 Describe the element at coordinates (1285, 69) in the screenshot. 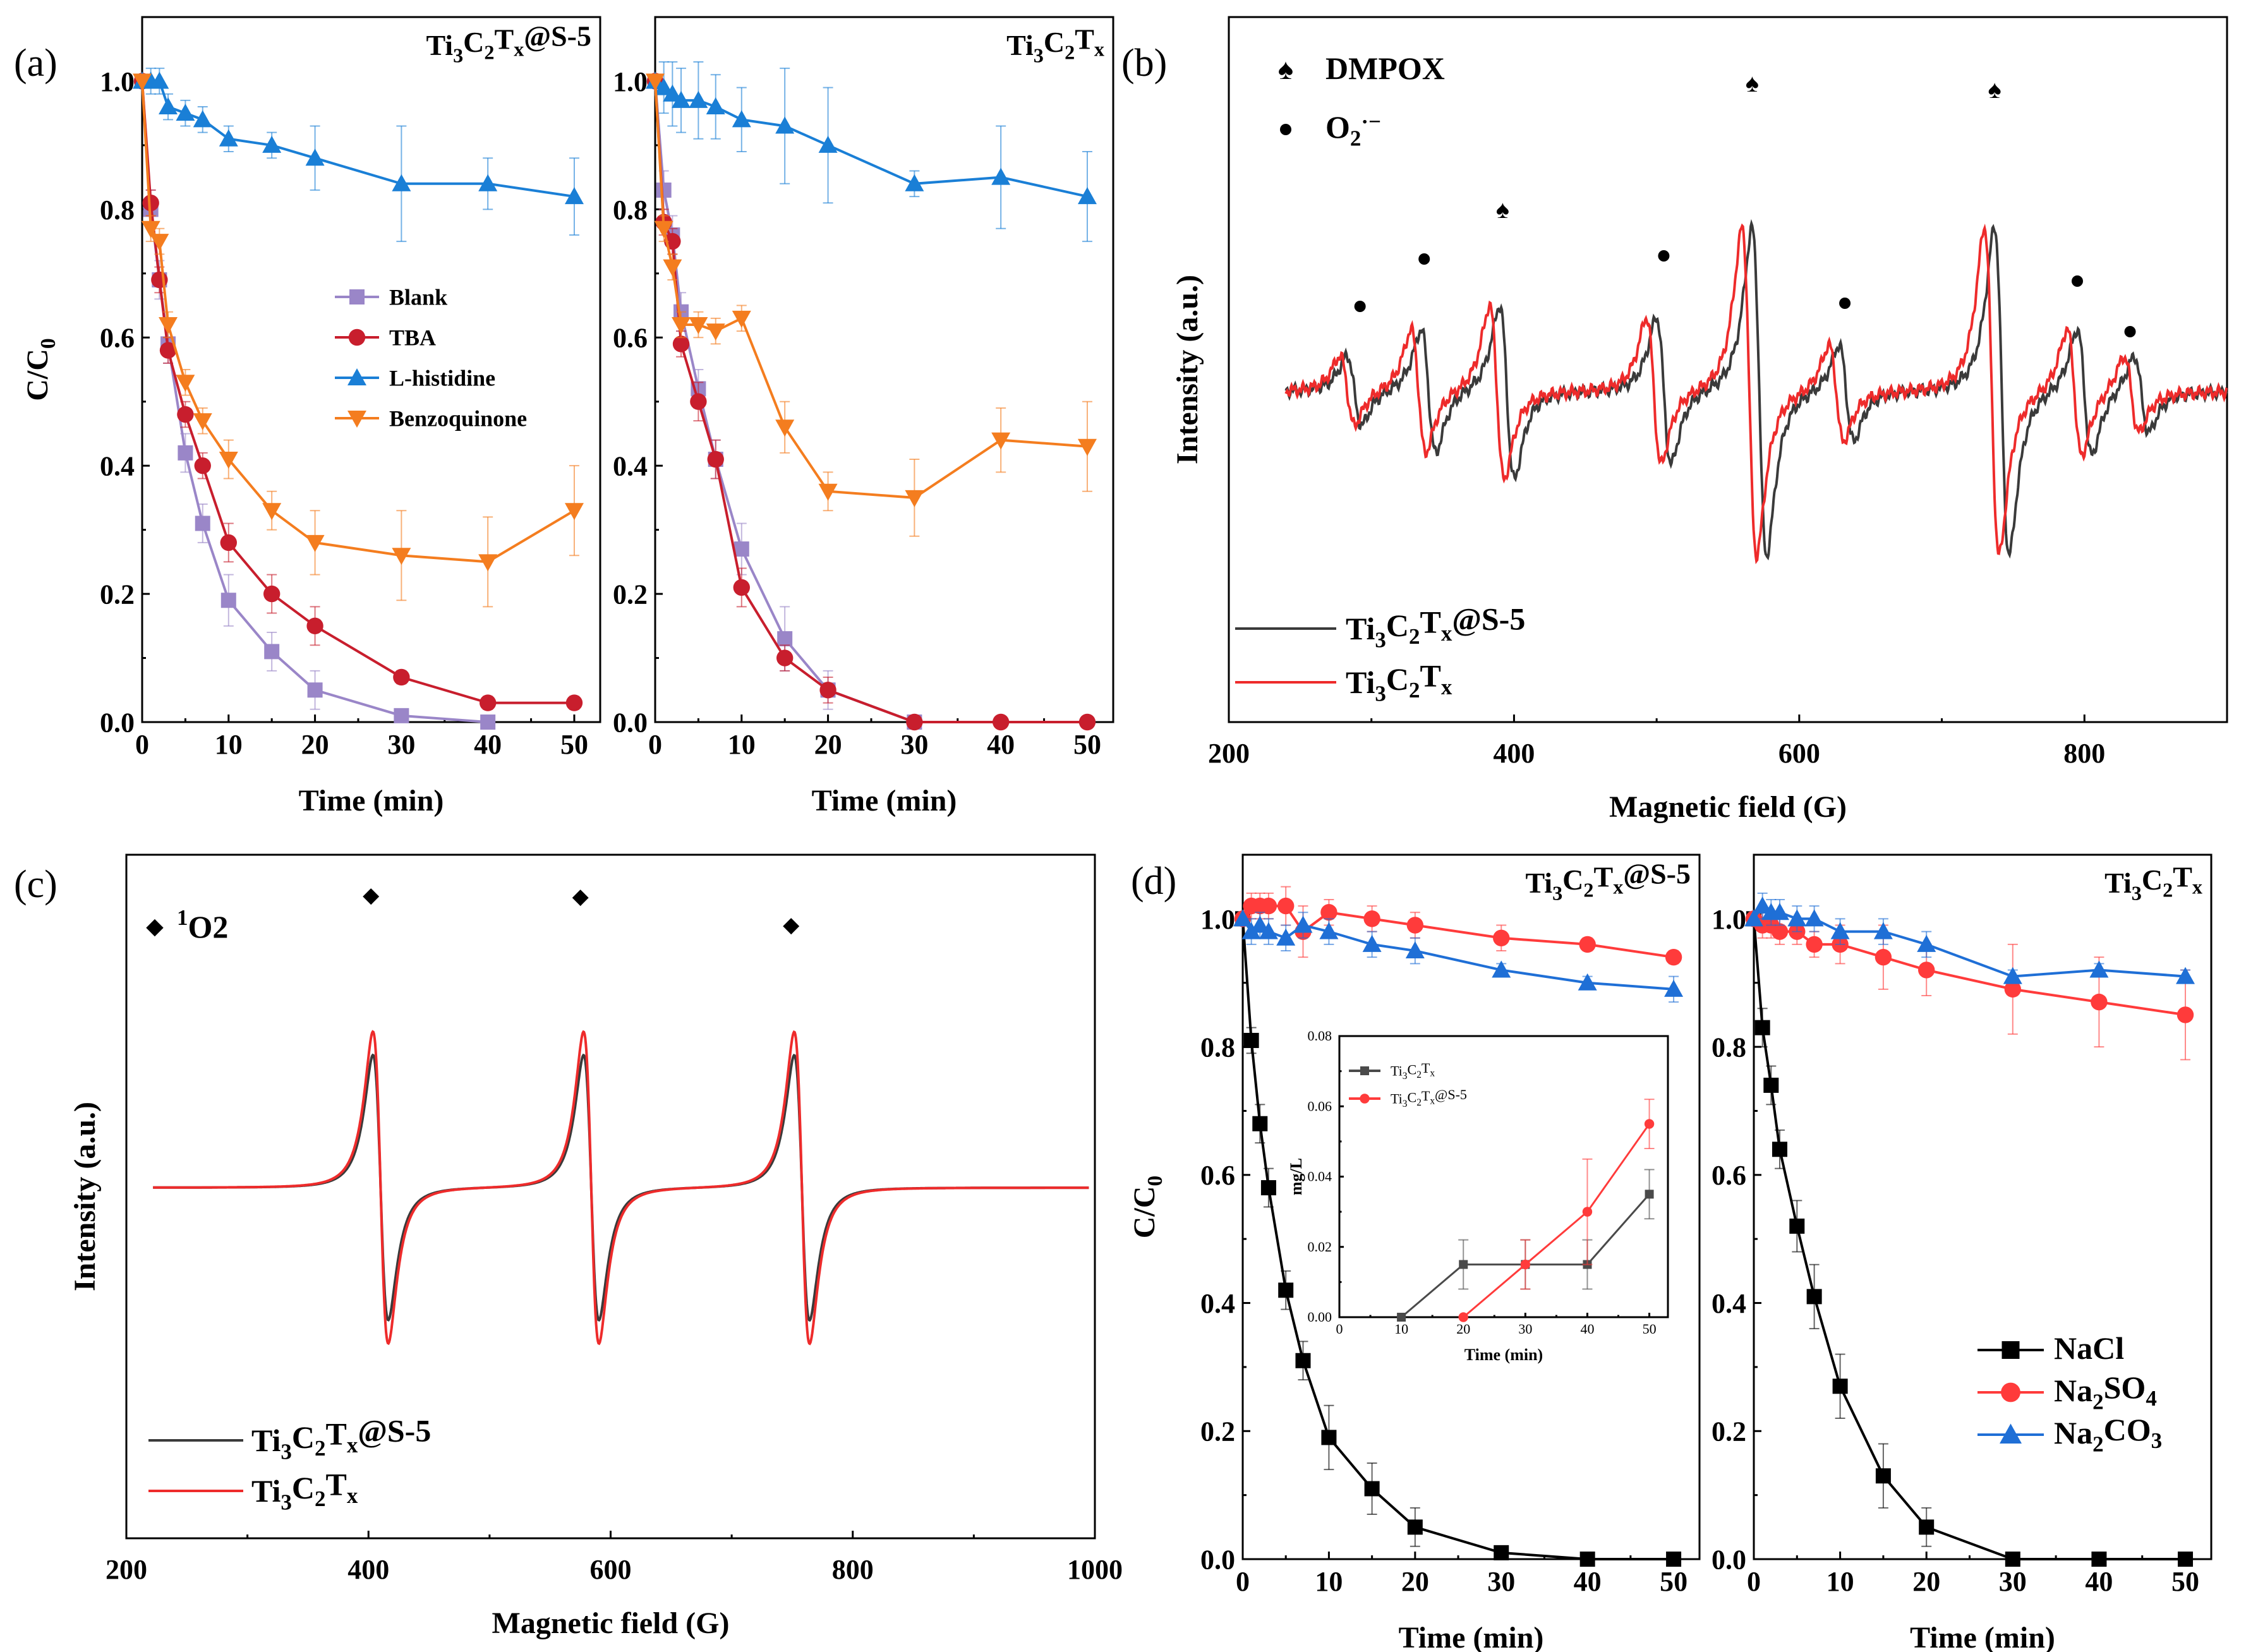

I see `legend-dmpox-symbol: ♠` at that location.